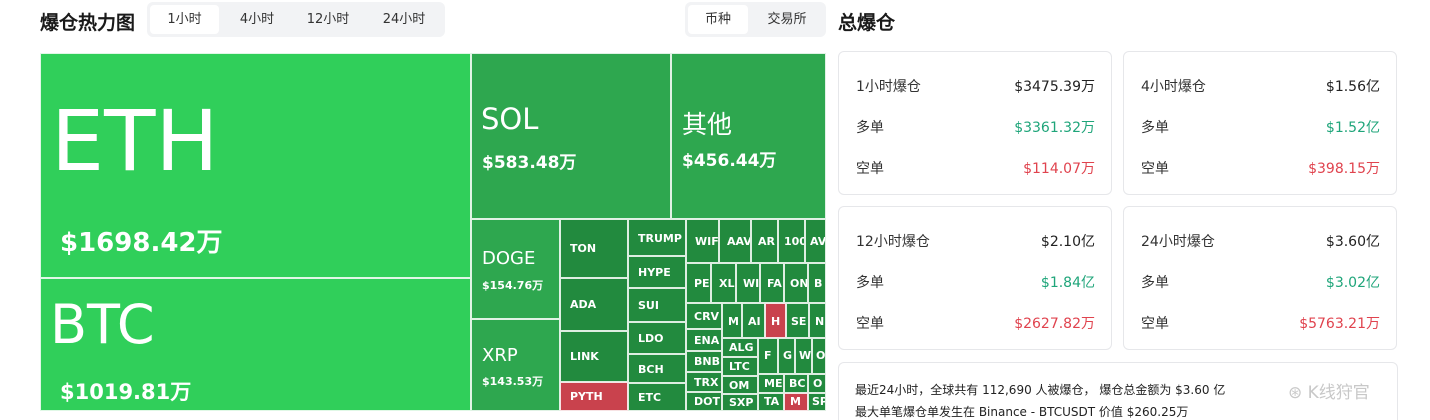  What do you see at coordinates (651, 369) in the screenshot?
I see `heatmap-cell-symbol: BCH` at bounding box center [651, 369].